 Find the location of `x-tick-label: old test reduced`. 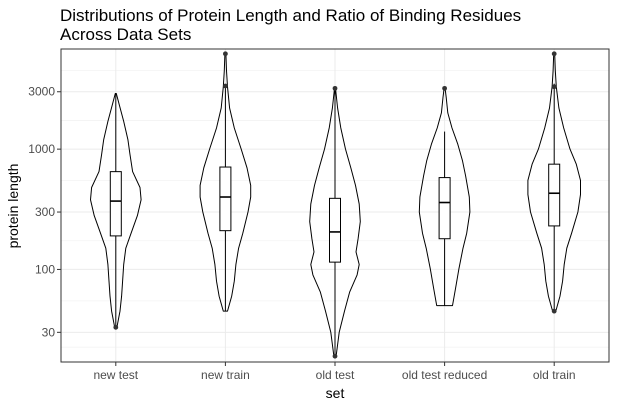

x-tick-label: old test reduced is located at coordinates (444, 375).